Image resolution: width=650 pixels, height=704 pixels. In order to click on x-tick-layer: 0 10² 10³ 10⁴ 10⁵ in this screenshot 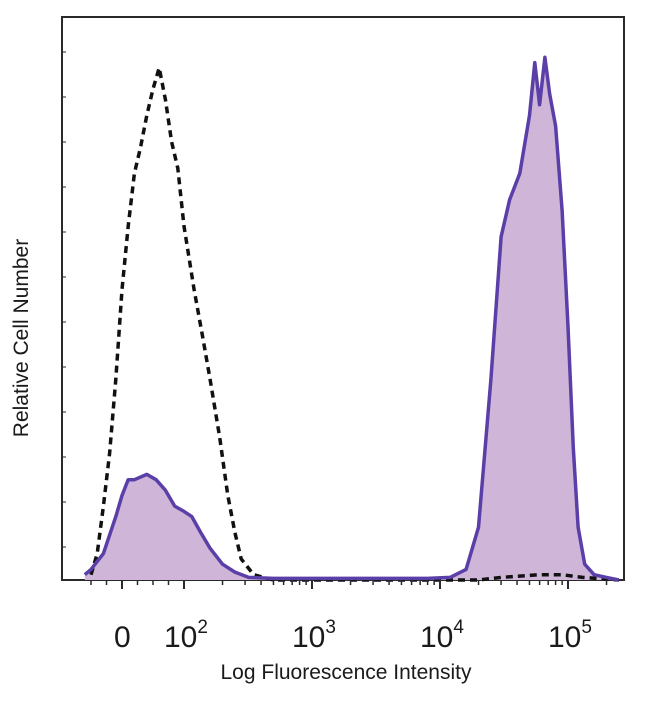, I will do `click(353, 617)`.